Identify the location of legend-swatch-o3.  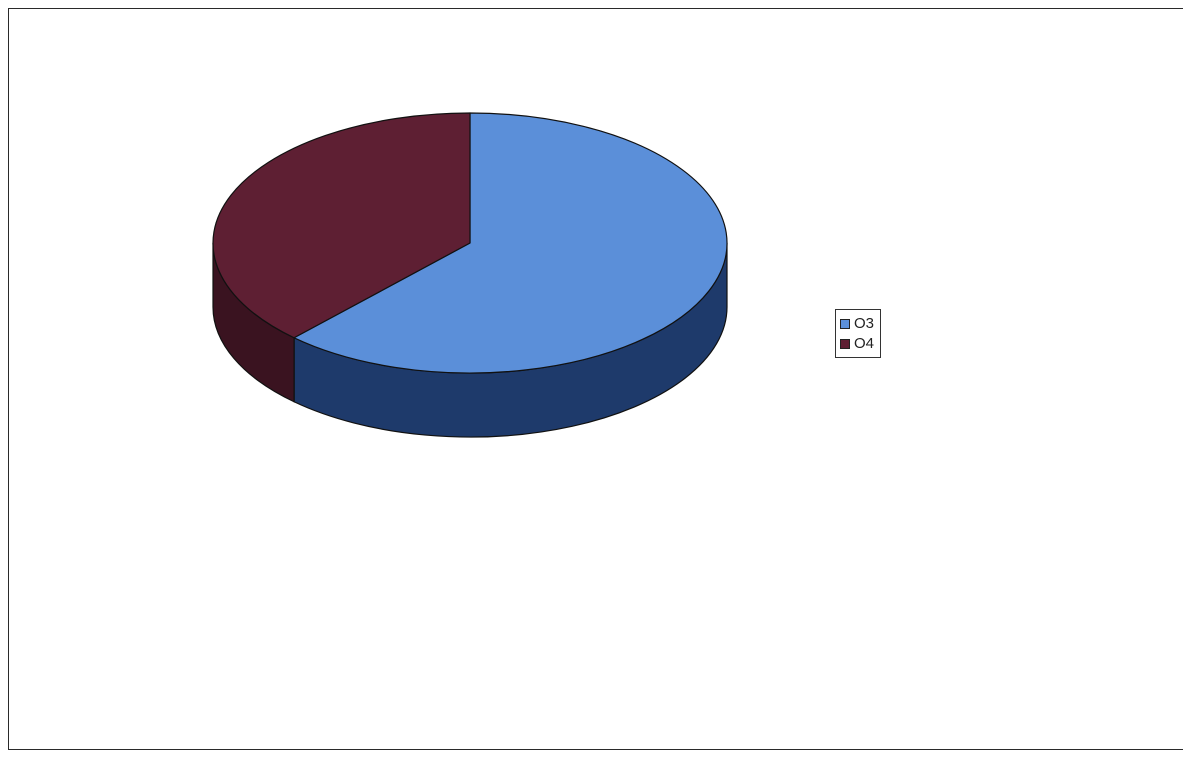
(845, 324).